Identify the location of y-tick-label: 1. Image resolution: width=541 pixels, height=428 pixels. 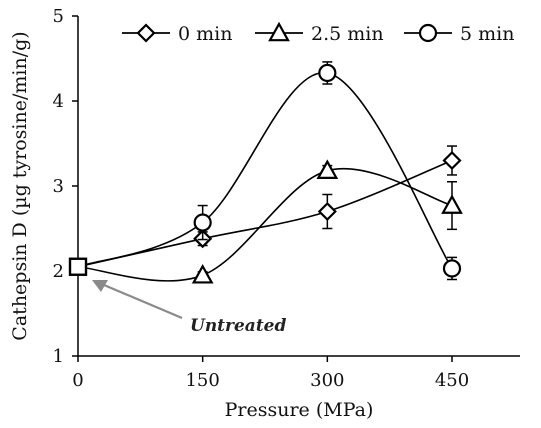
(58, 356).